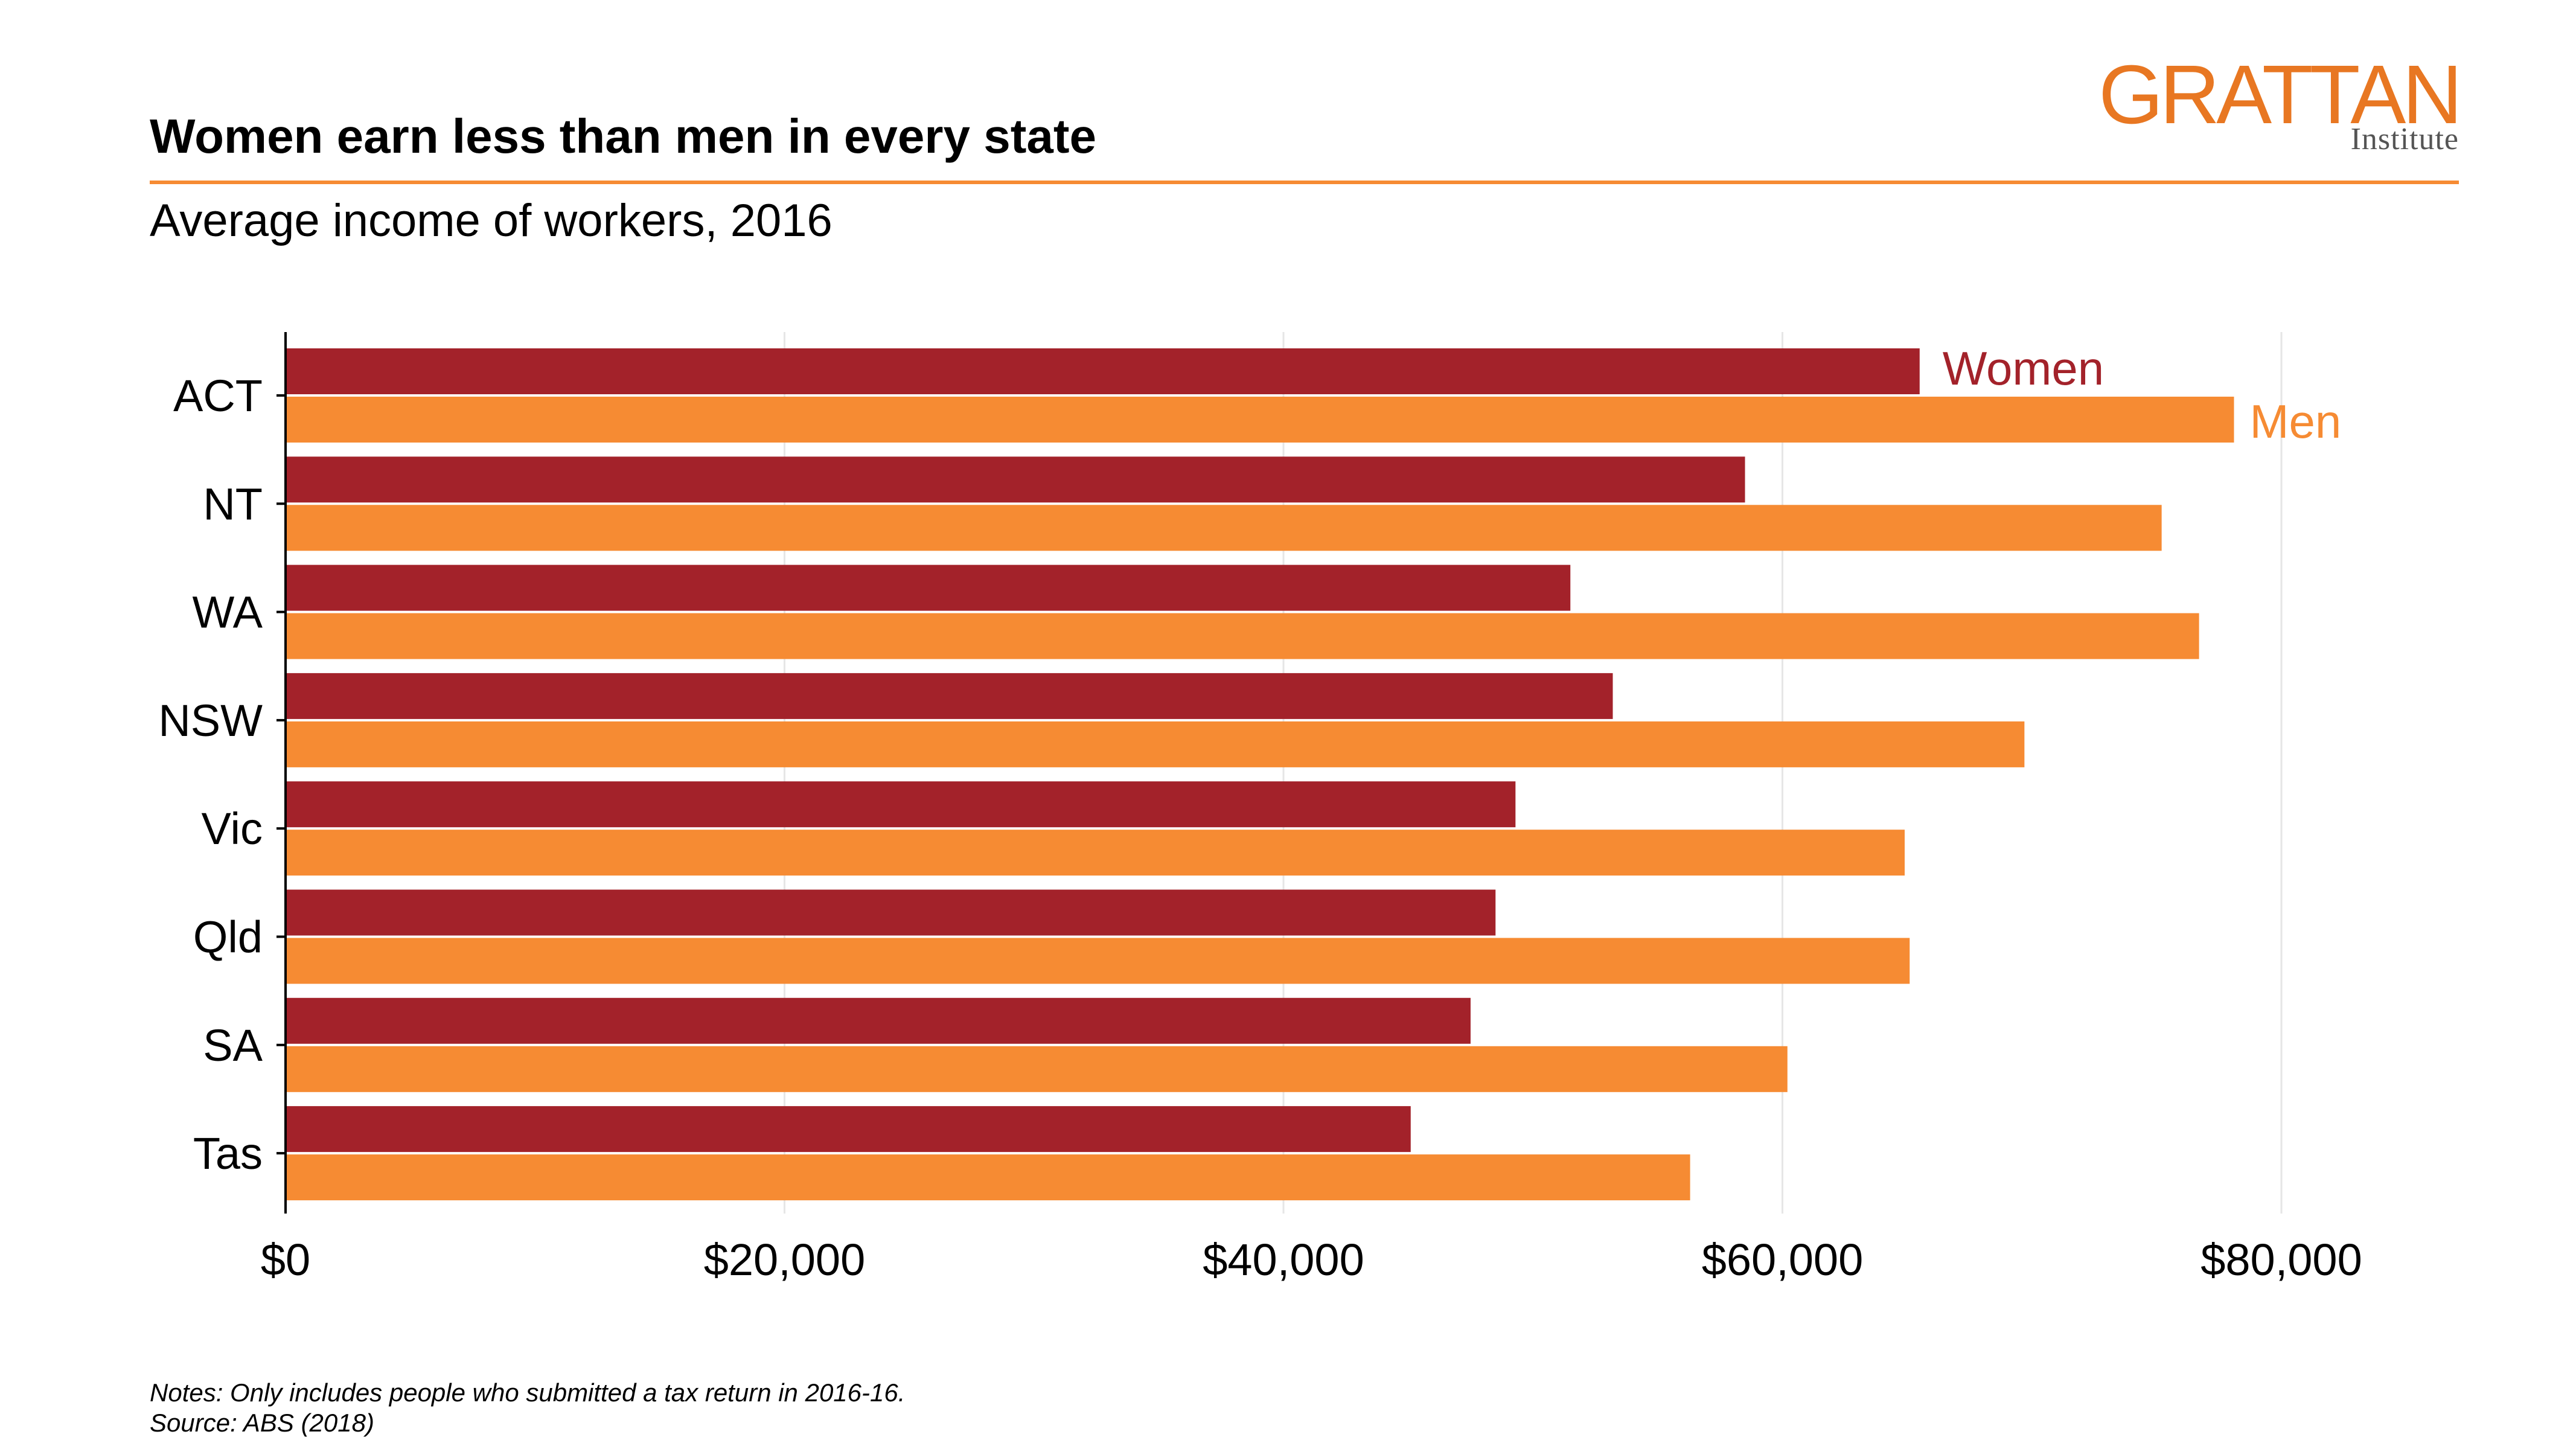 Image resolution: width=2576 pixels, height=1449 pixels. Describe the element at coordinates (233, 1045) in the screenshot. I see `category-label: SA` at that location.